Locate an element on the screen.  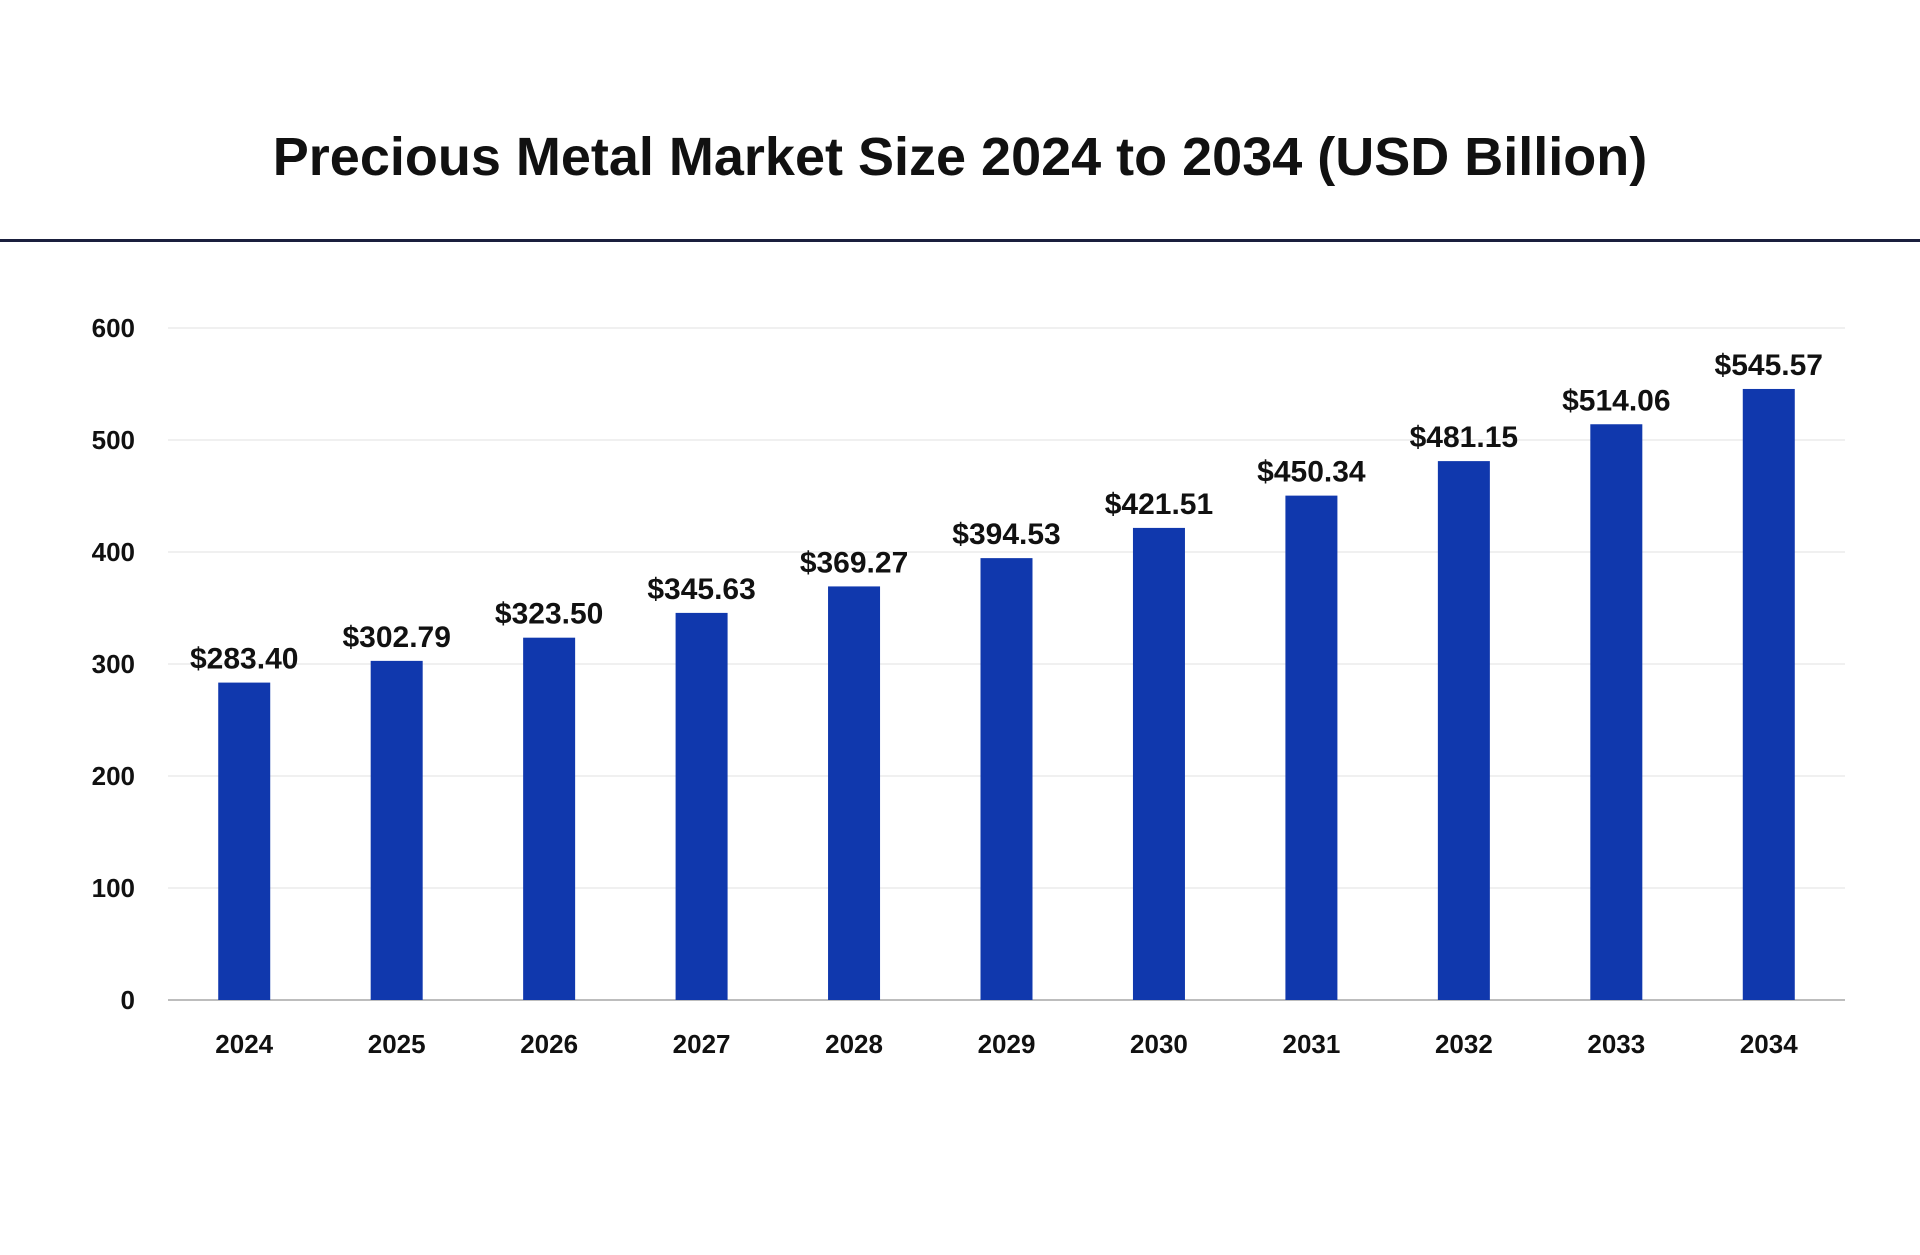
bar-2029 is located at coordinates (1006, 779).